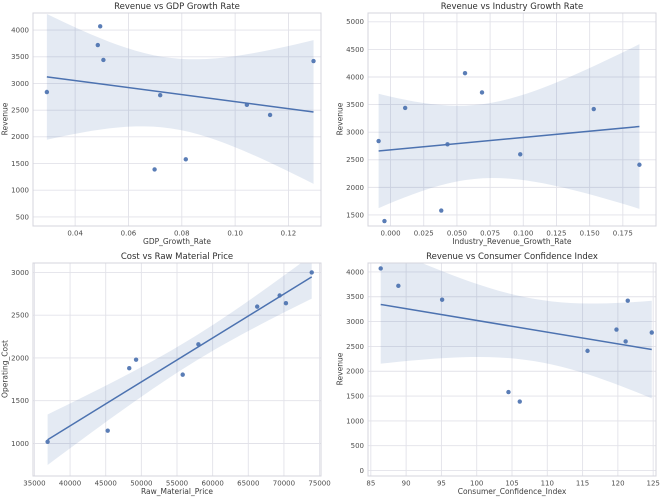 The height and width of the screenshot is (500, 669). I want to click on x-tick-label: 110, so click(547, 484).